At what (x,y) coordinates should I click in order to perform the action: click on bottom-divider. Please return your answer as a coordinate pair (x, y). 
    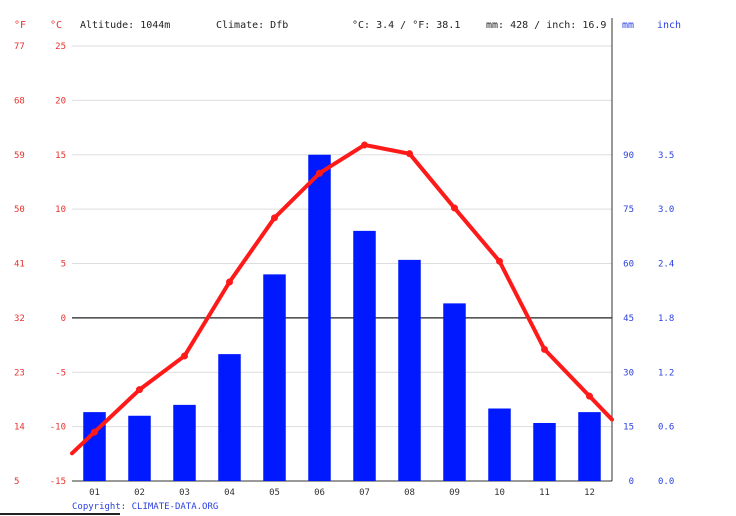
    Looking at the image, I should click on (60, 514).